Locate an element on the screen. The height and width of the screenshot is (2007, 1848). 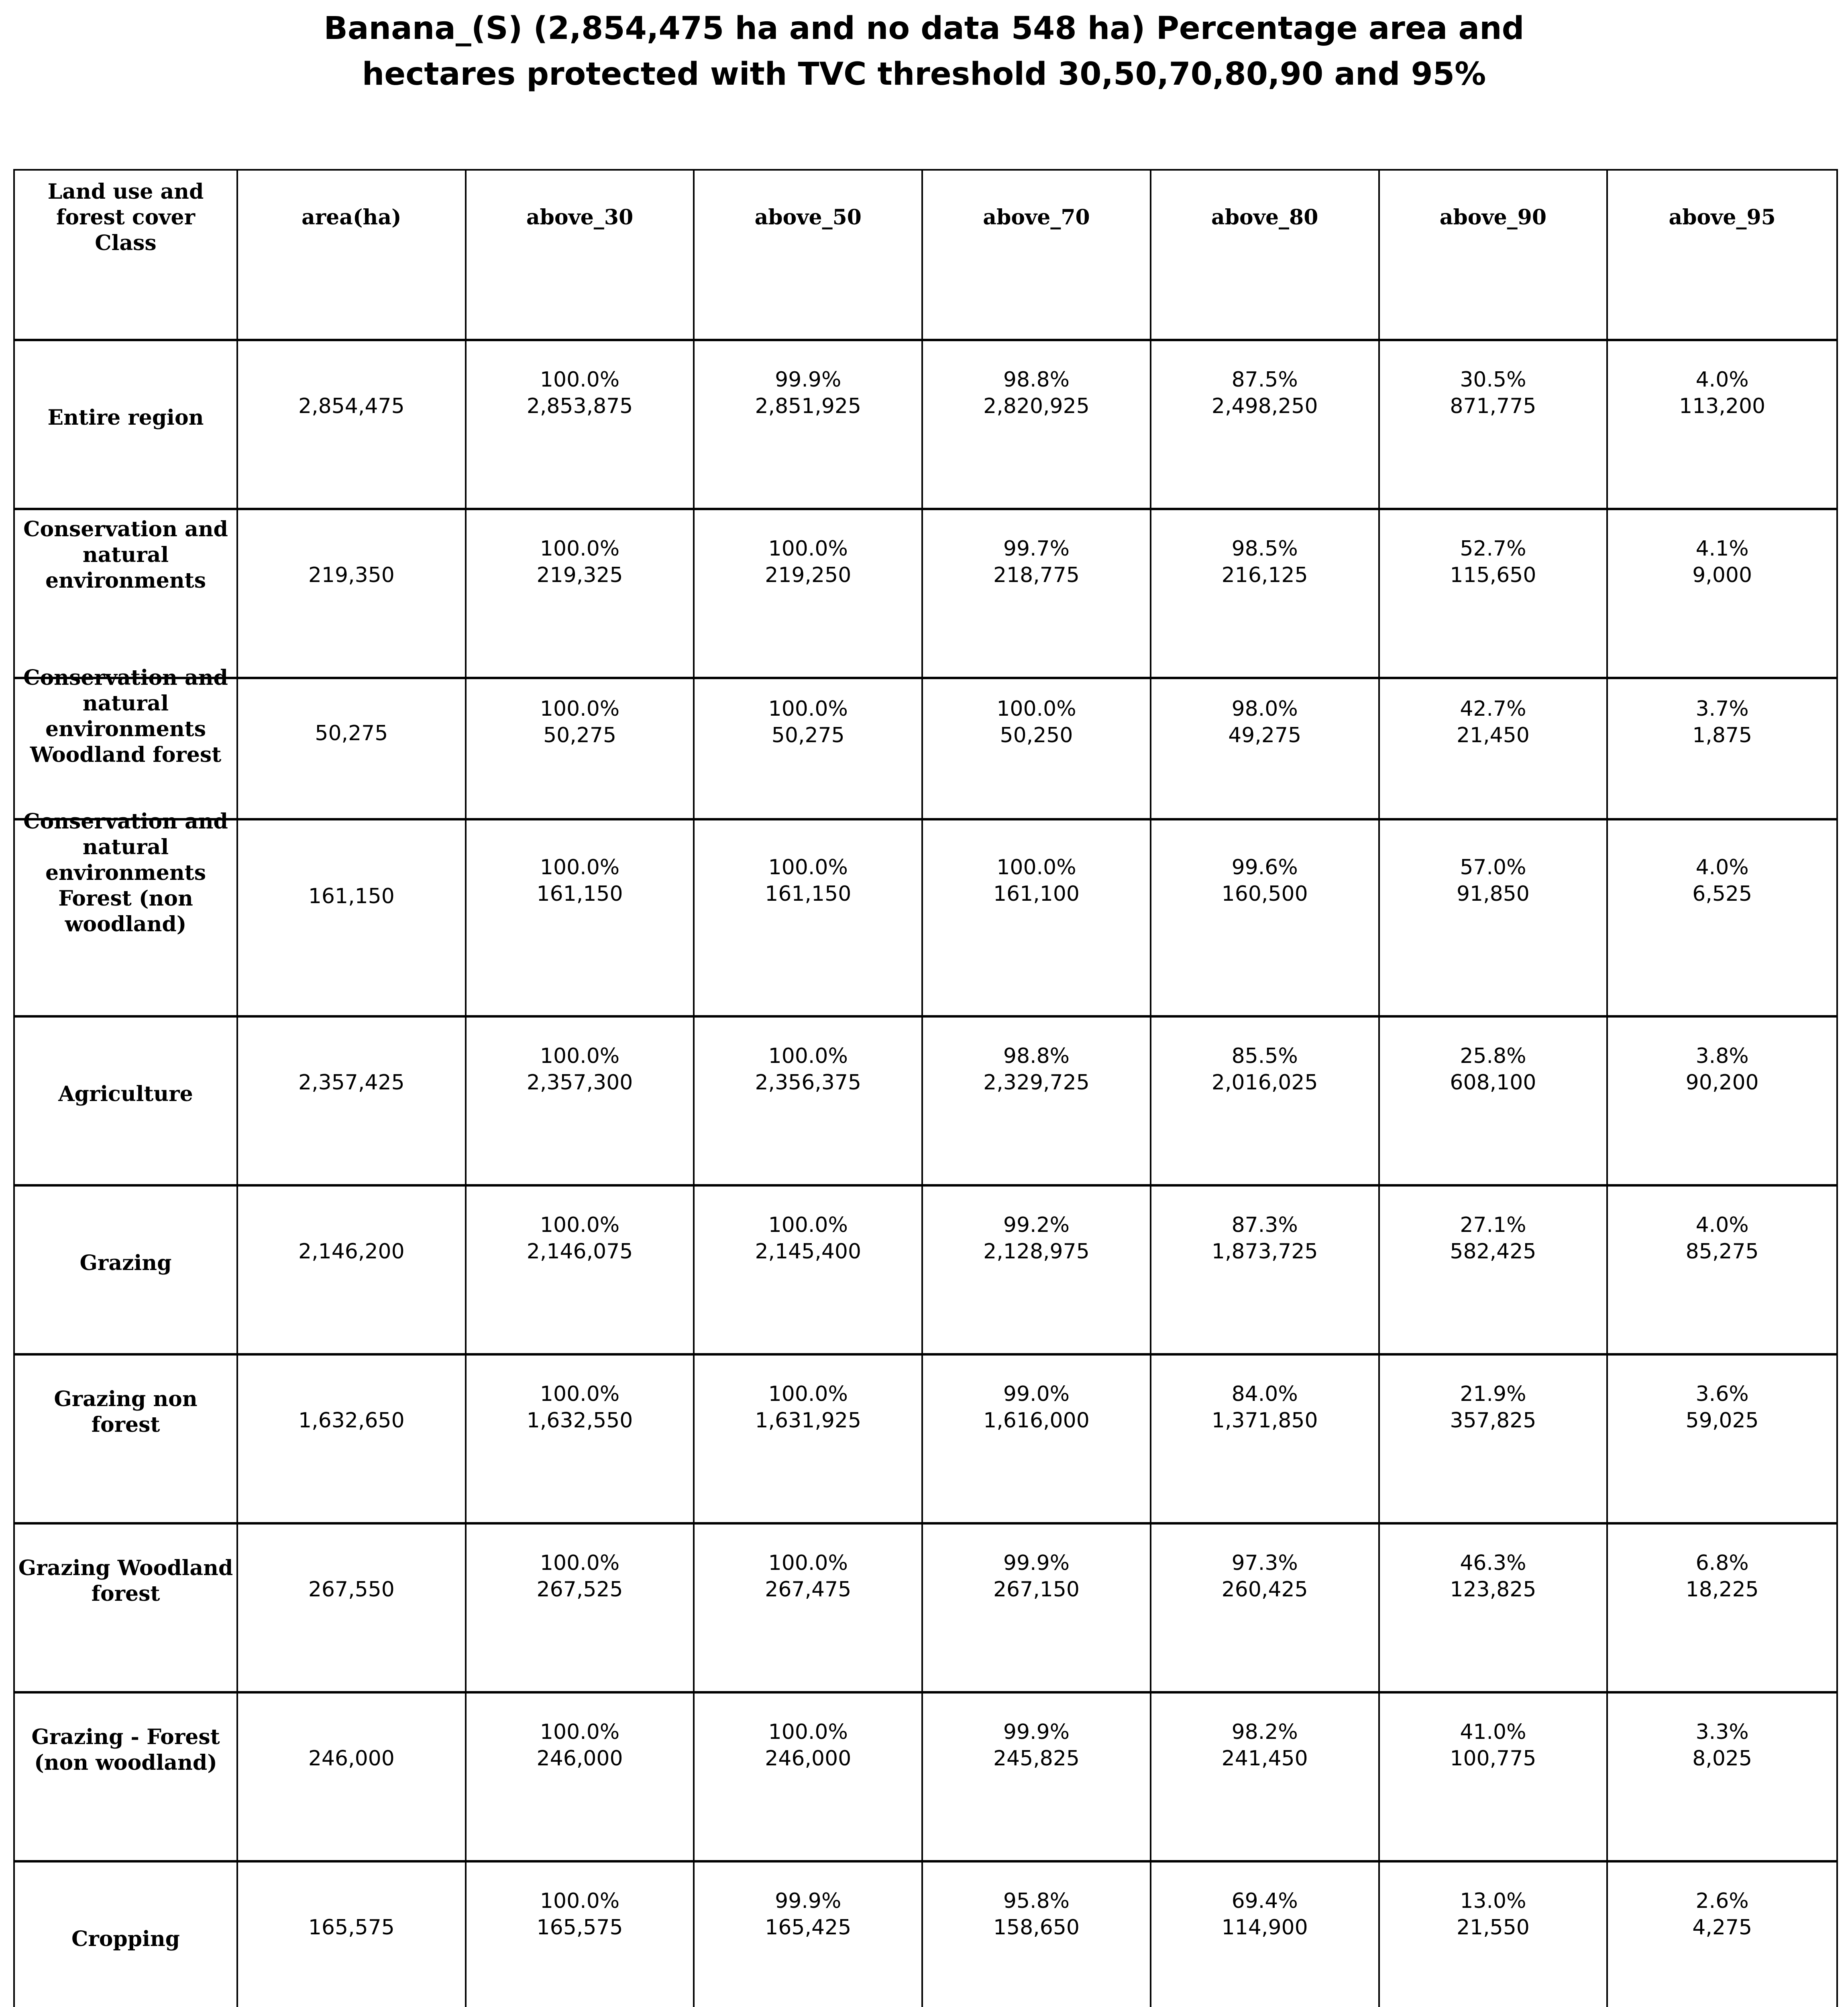
hectares-value: 1,631,925 is located at coordinates (808, 1420).